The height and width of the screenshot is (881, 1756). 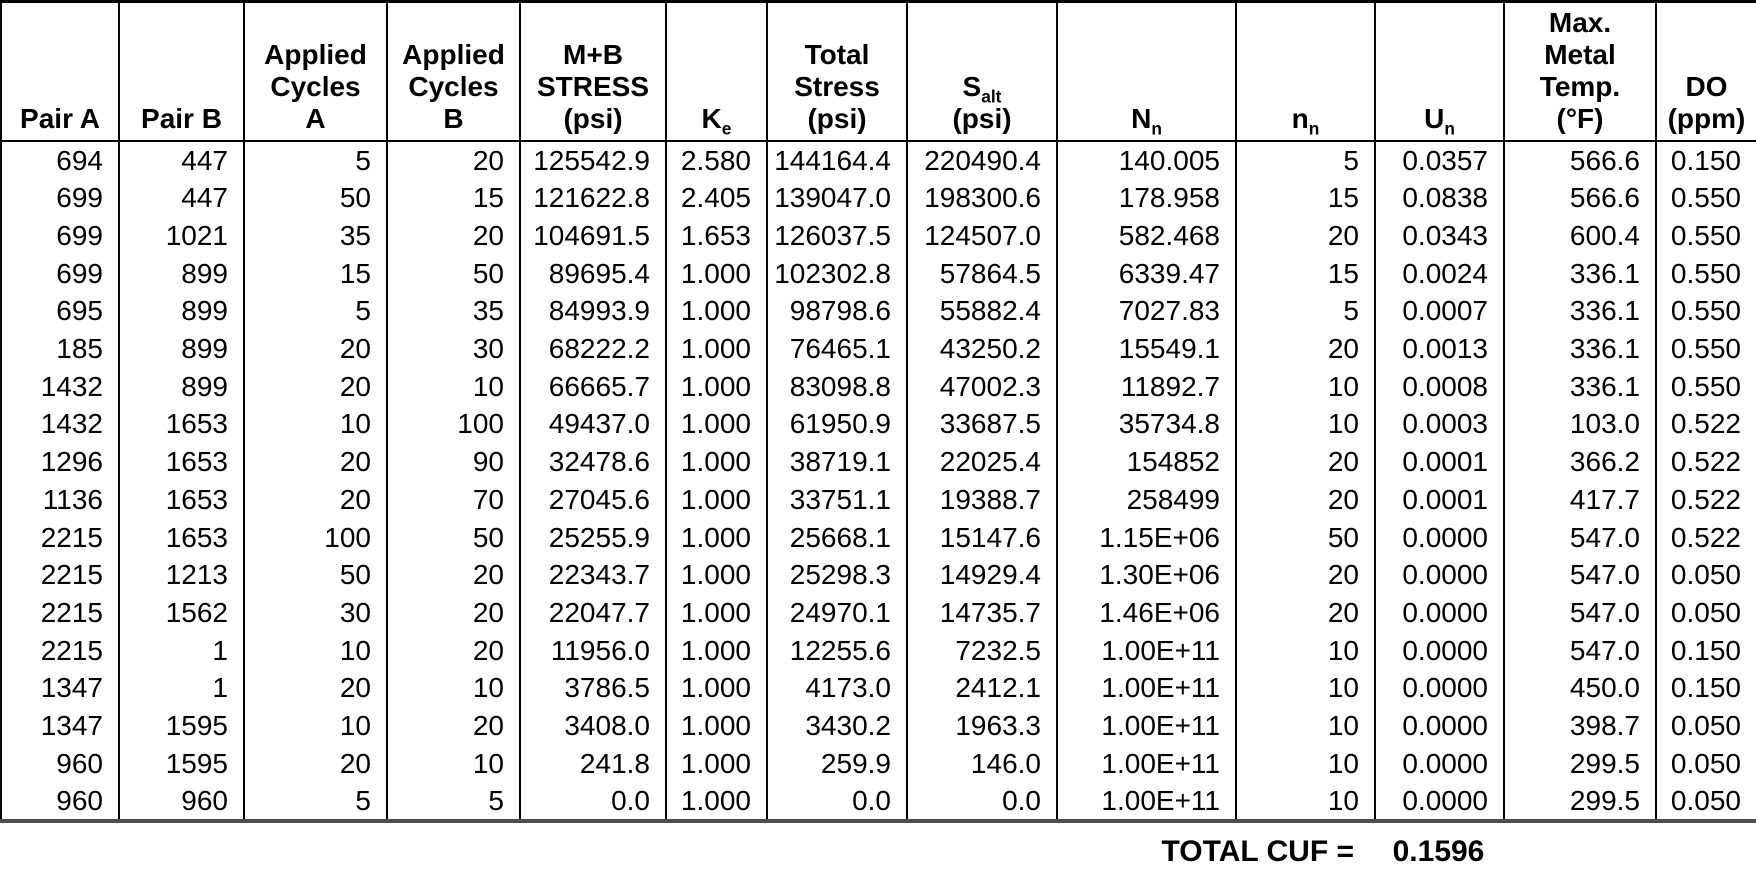 What do you see at coordinates (1146, 499) in the screenshot?
I see `table-cell-n-allowable: 258499` at bounding box center [1146, 499].